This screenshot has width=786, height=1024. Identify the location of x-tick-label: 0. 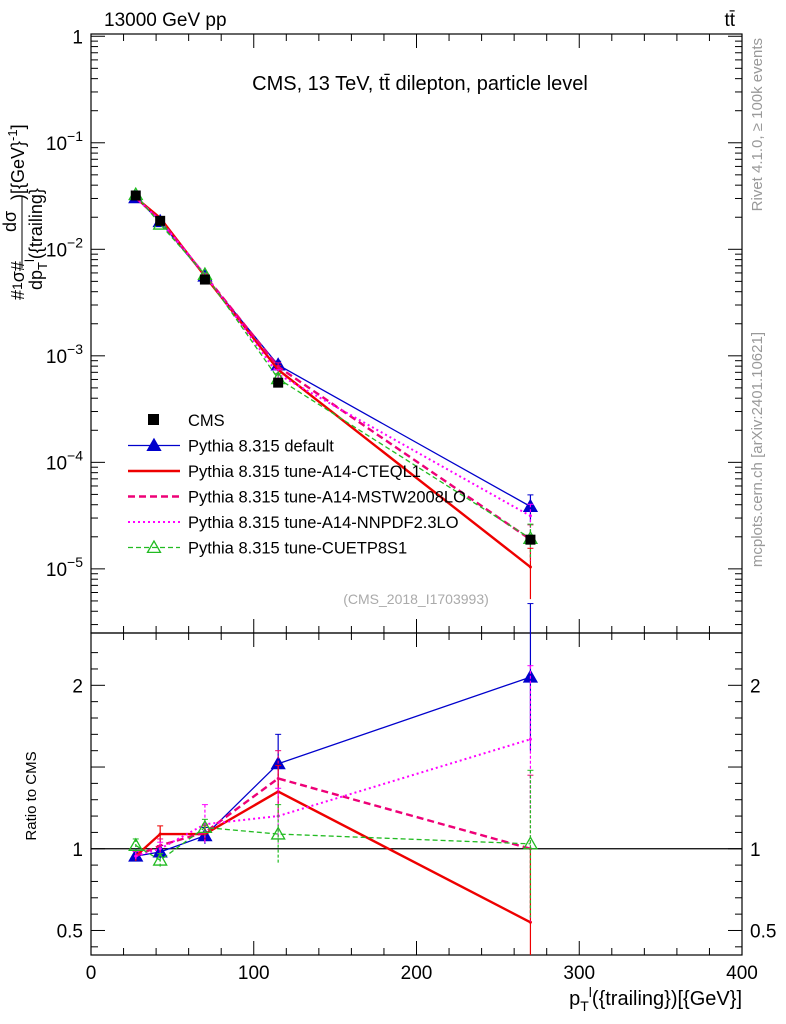
(91, 973).